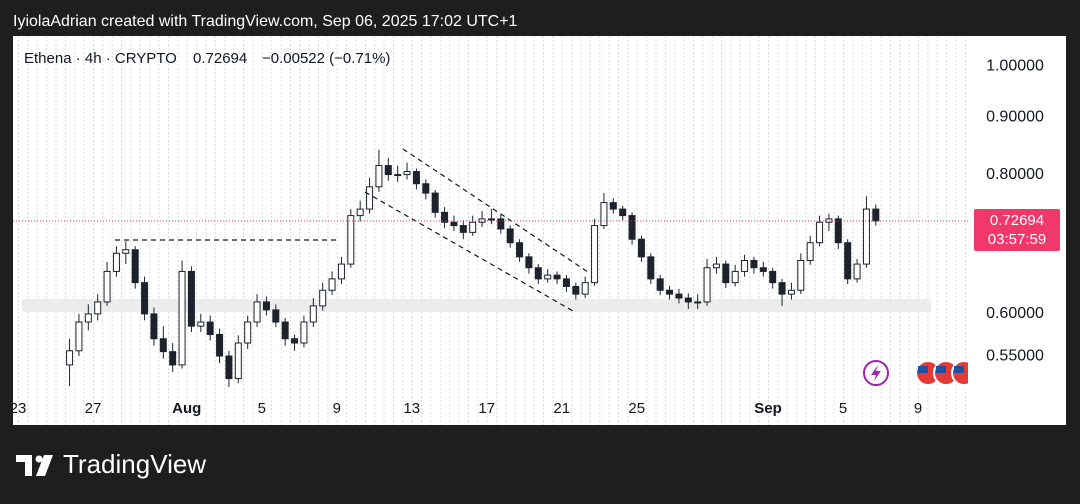 The height and width of the screenshot is (504, 1080). What do you see at coordinates (1017, 239) in the screenshot?
I see `countdown: 03:57:59` at bounding box center [1017, 239].